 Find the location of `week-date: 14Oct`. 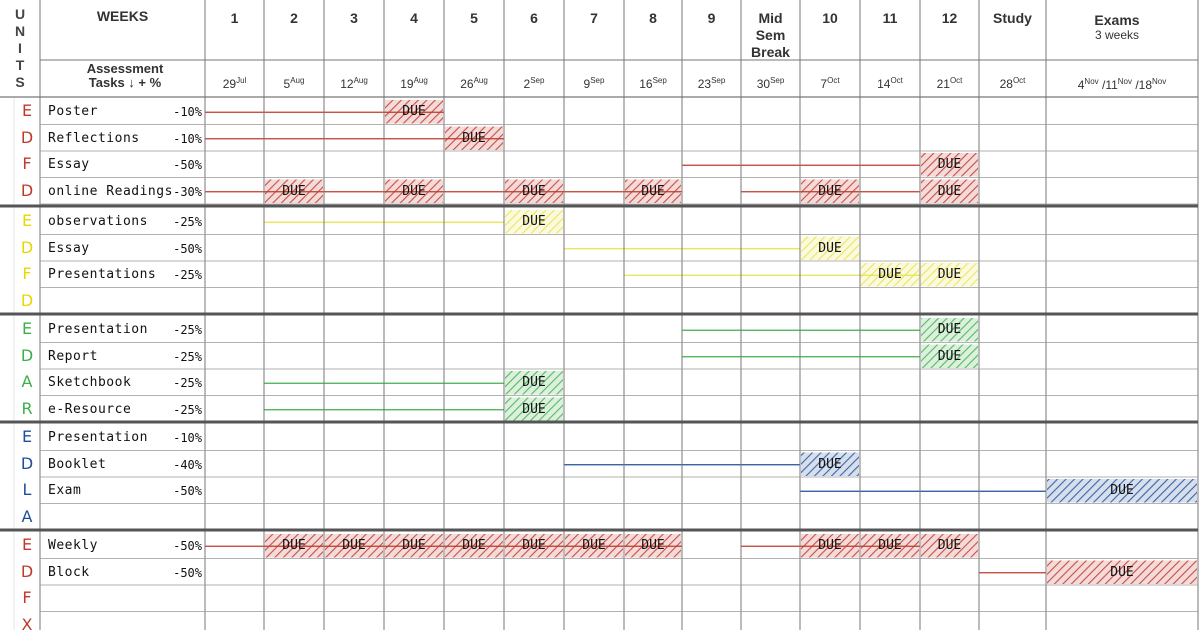

week-date: 14Oct is located at coordinates (890, 83).